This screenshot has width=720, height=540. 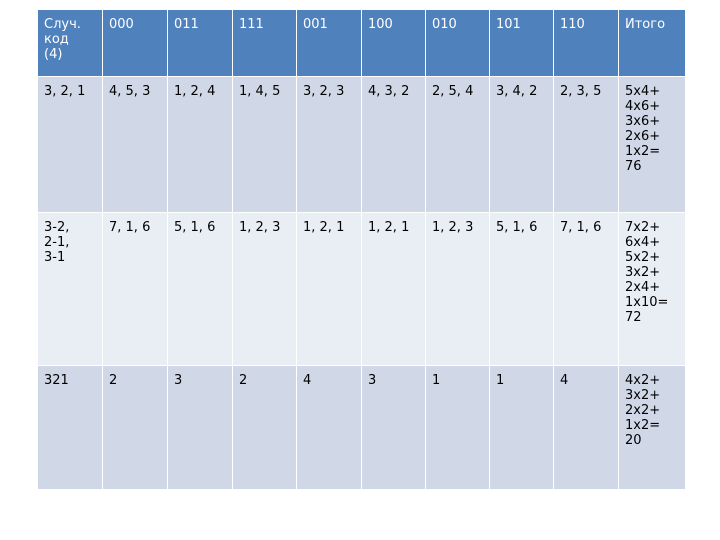 What do you see at coordinates (264, 43) in the screenshot?
I see `header-cell: 111` at bounding box center [264, 43].